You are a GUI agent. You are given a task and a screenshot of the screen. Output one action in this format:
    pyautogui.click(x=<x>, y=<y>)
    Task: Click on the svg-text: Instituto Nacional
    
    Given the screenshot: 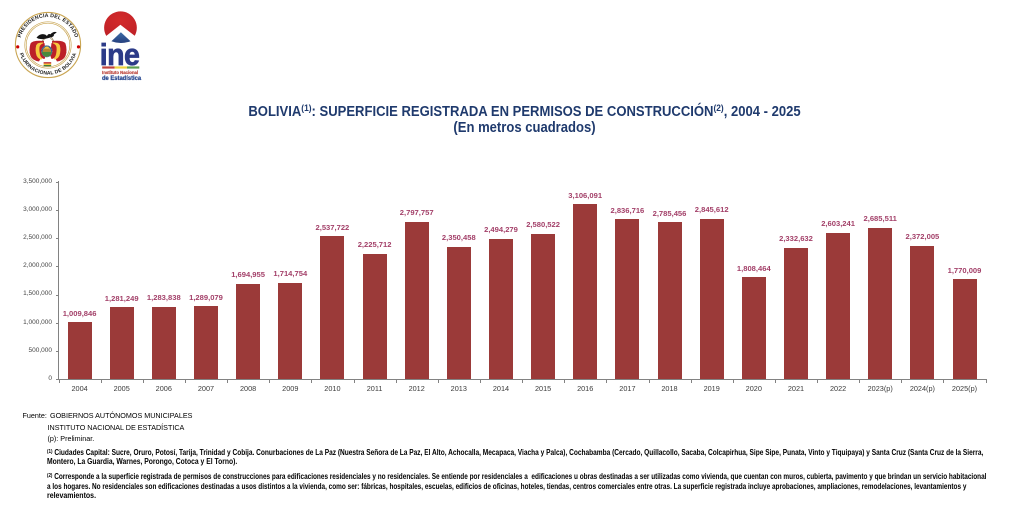 What is the action you would take?
    pyautogui.click(x=120, y=72)
    